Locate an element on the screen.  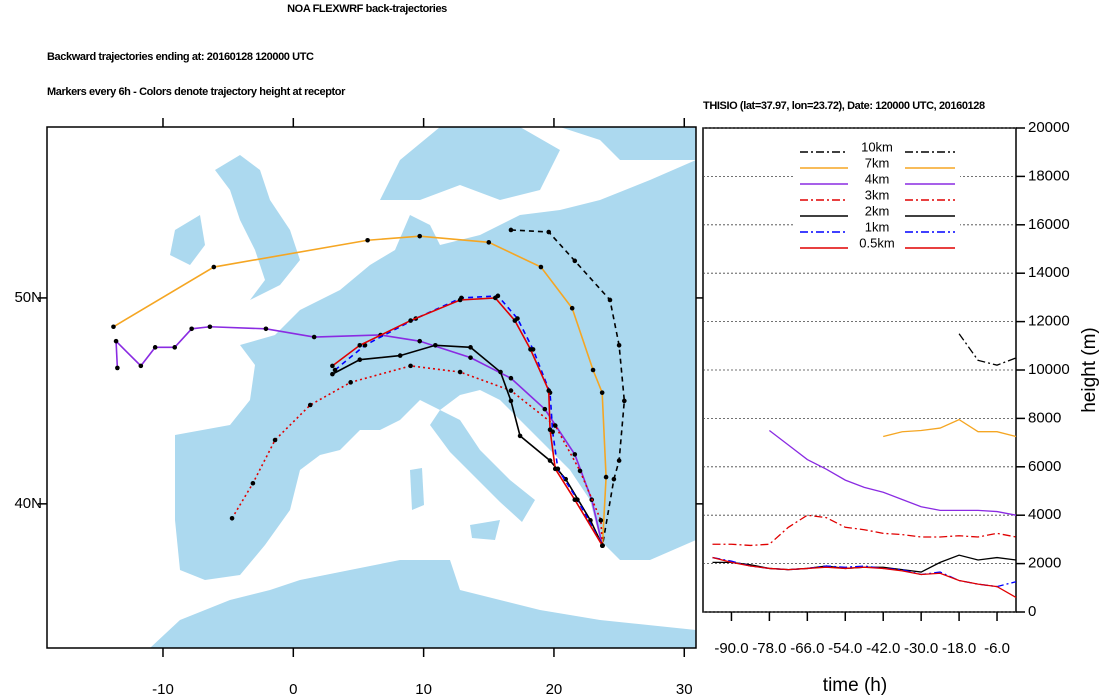
x-tick-label: -54.0 is located at coordinates (845, 648).